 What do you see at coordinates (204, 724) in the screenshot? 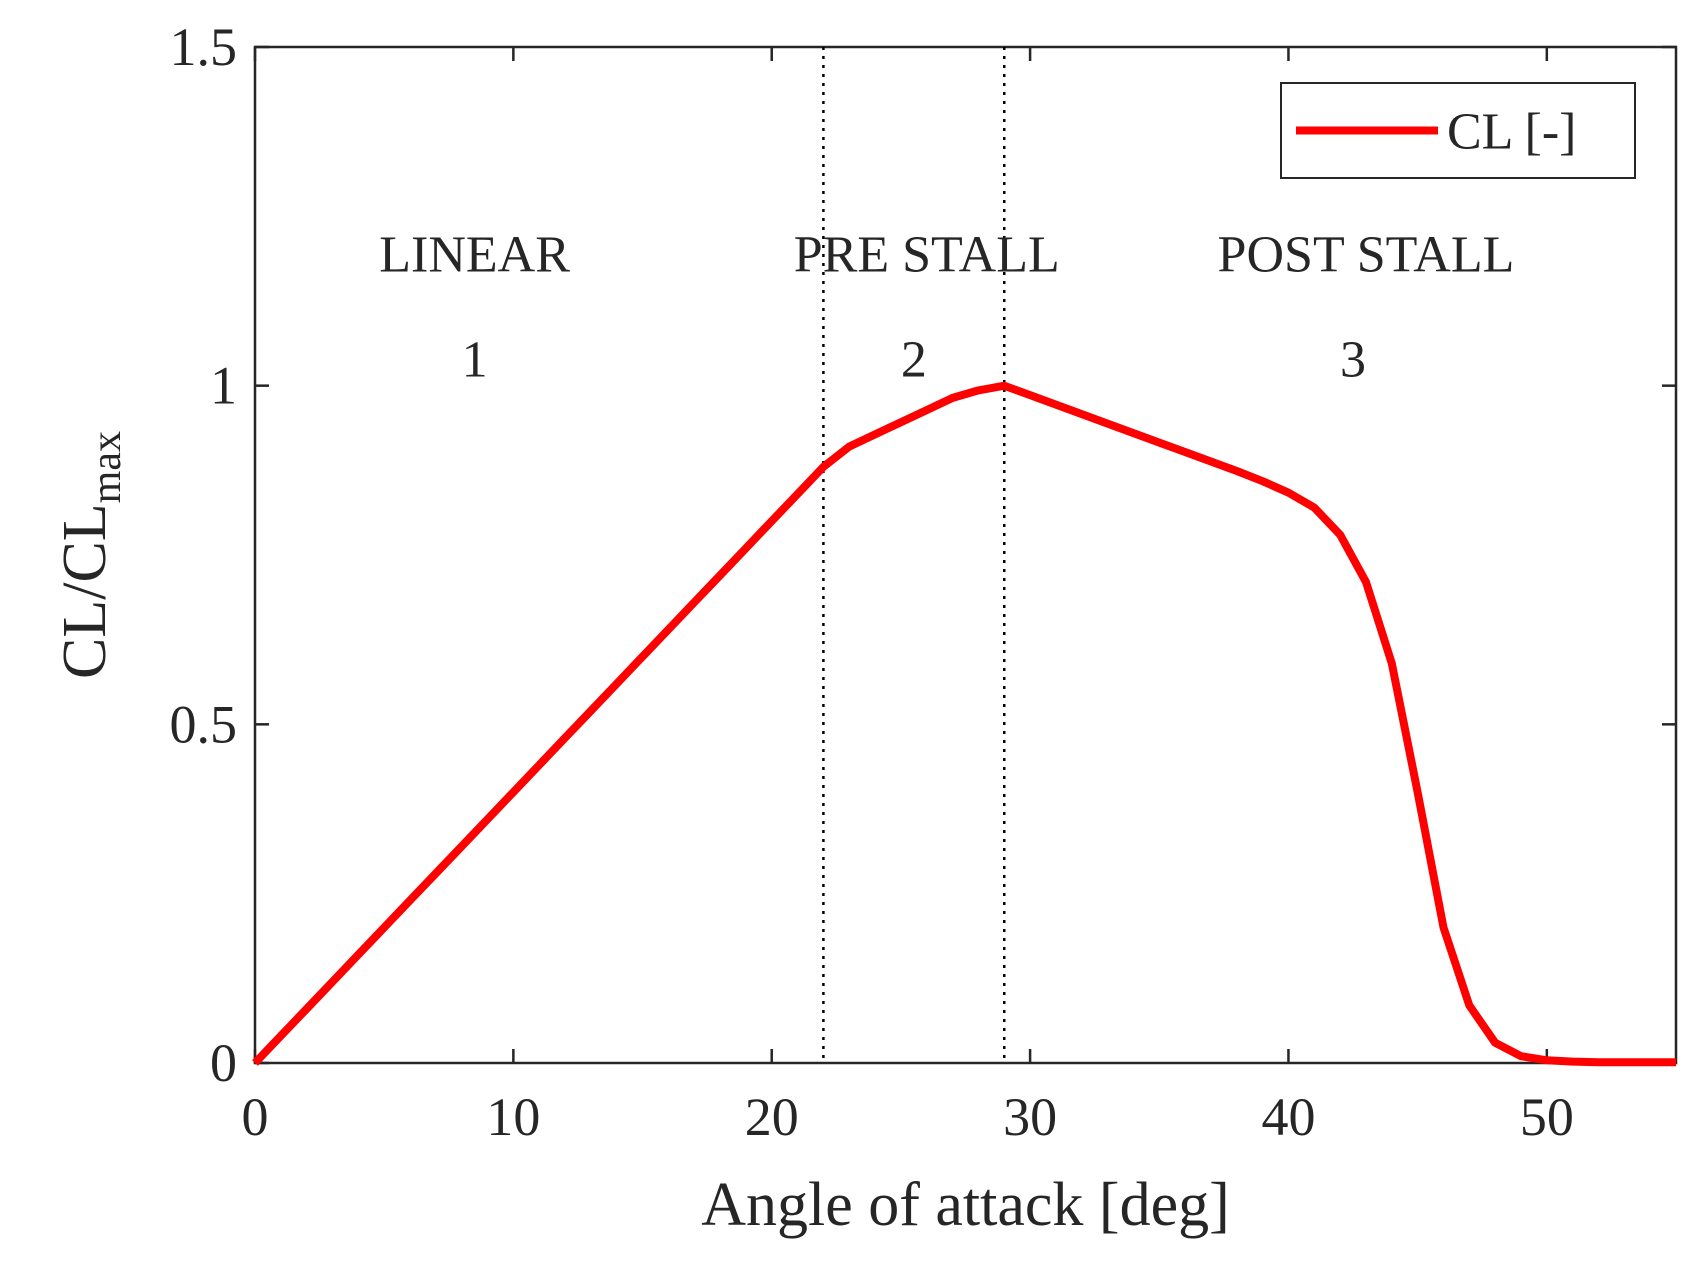
I see `y-tick-label: 0.5` at bounding box center [204, 724].